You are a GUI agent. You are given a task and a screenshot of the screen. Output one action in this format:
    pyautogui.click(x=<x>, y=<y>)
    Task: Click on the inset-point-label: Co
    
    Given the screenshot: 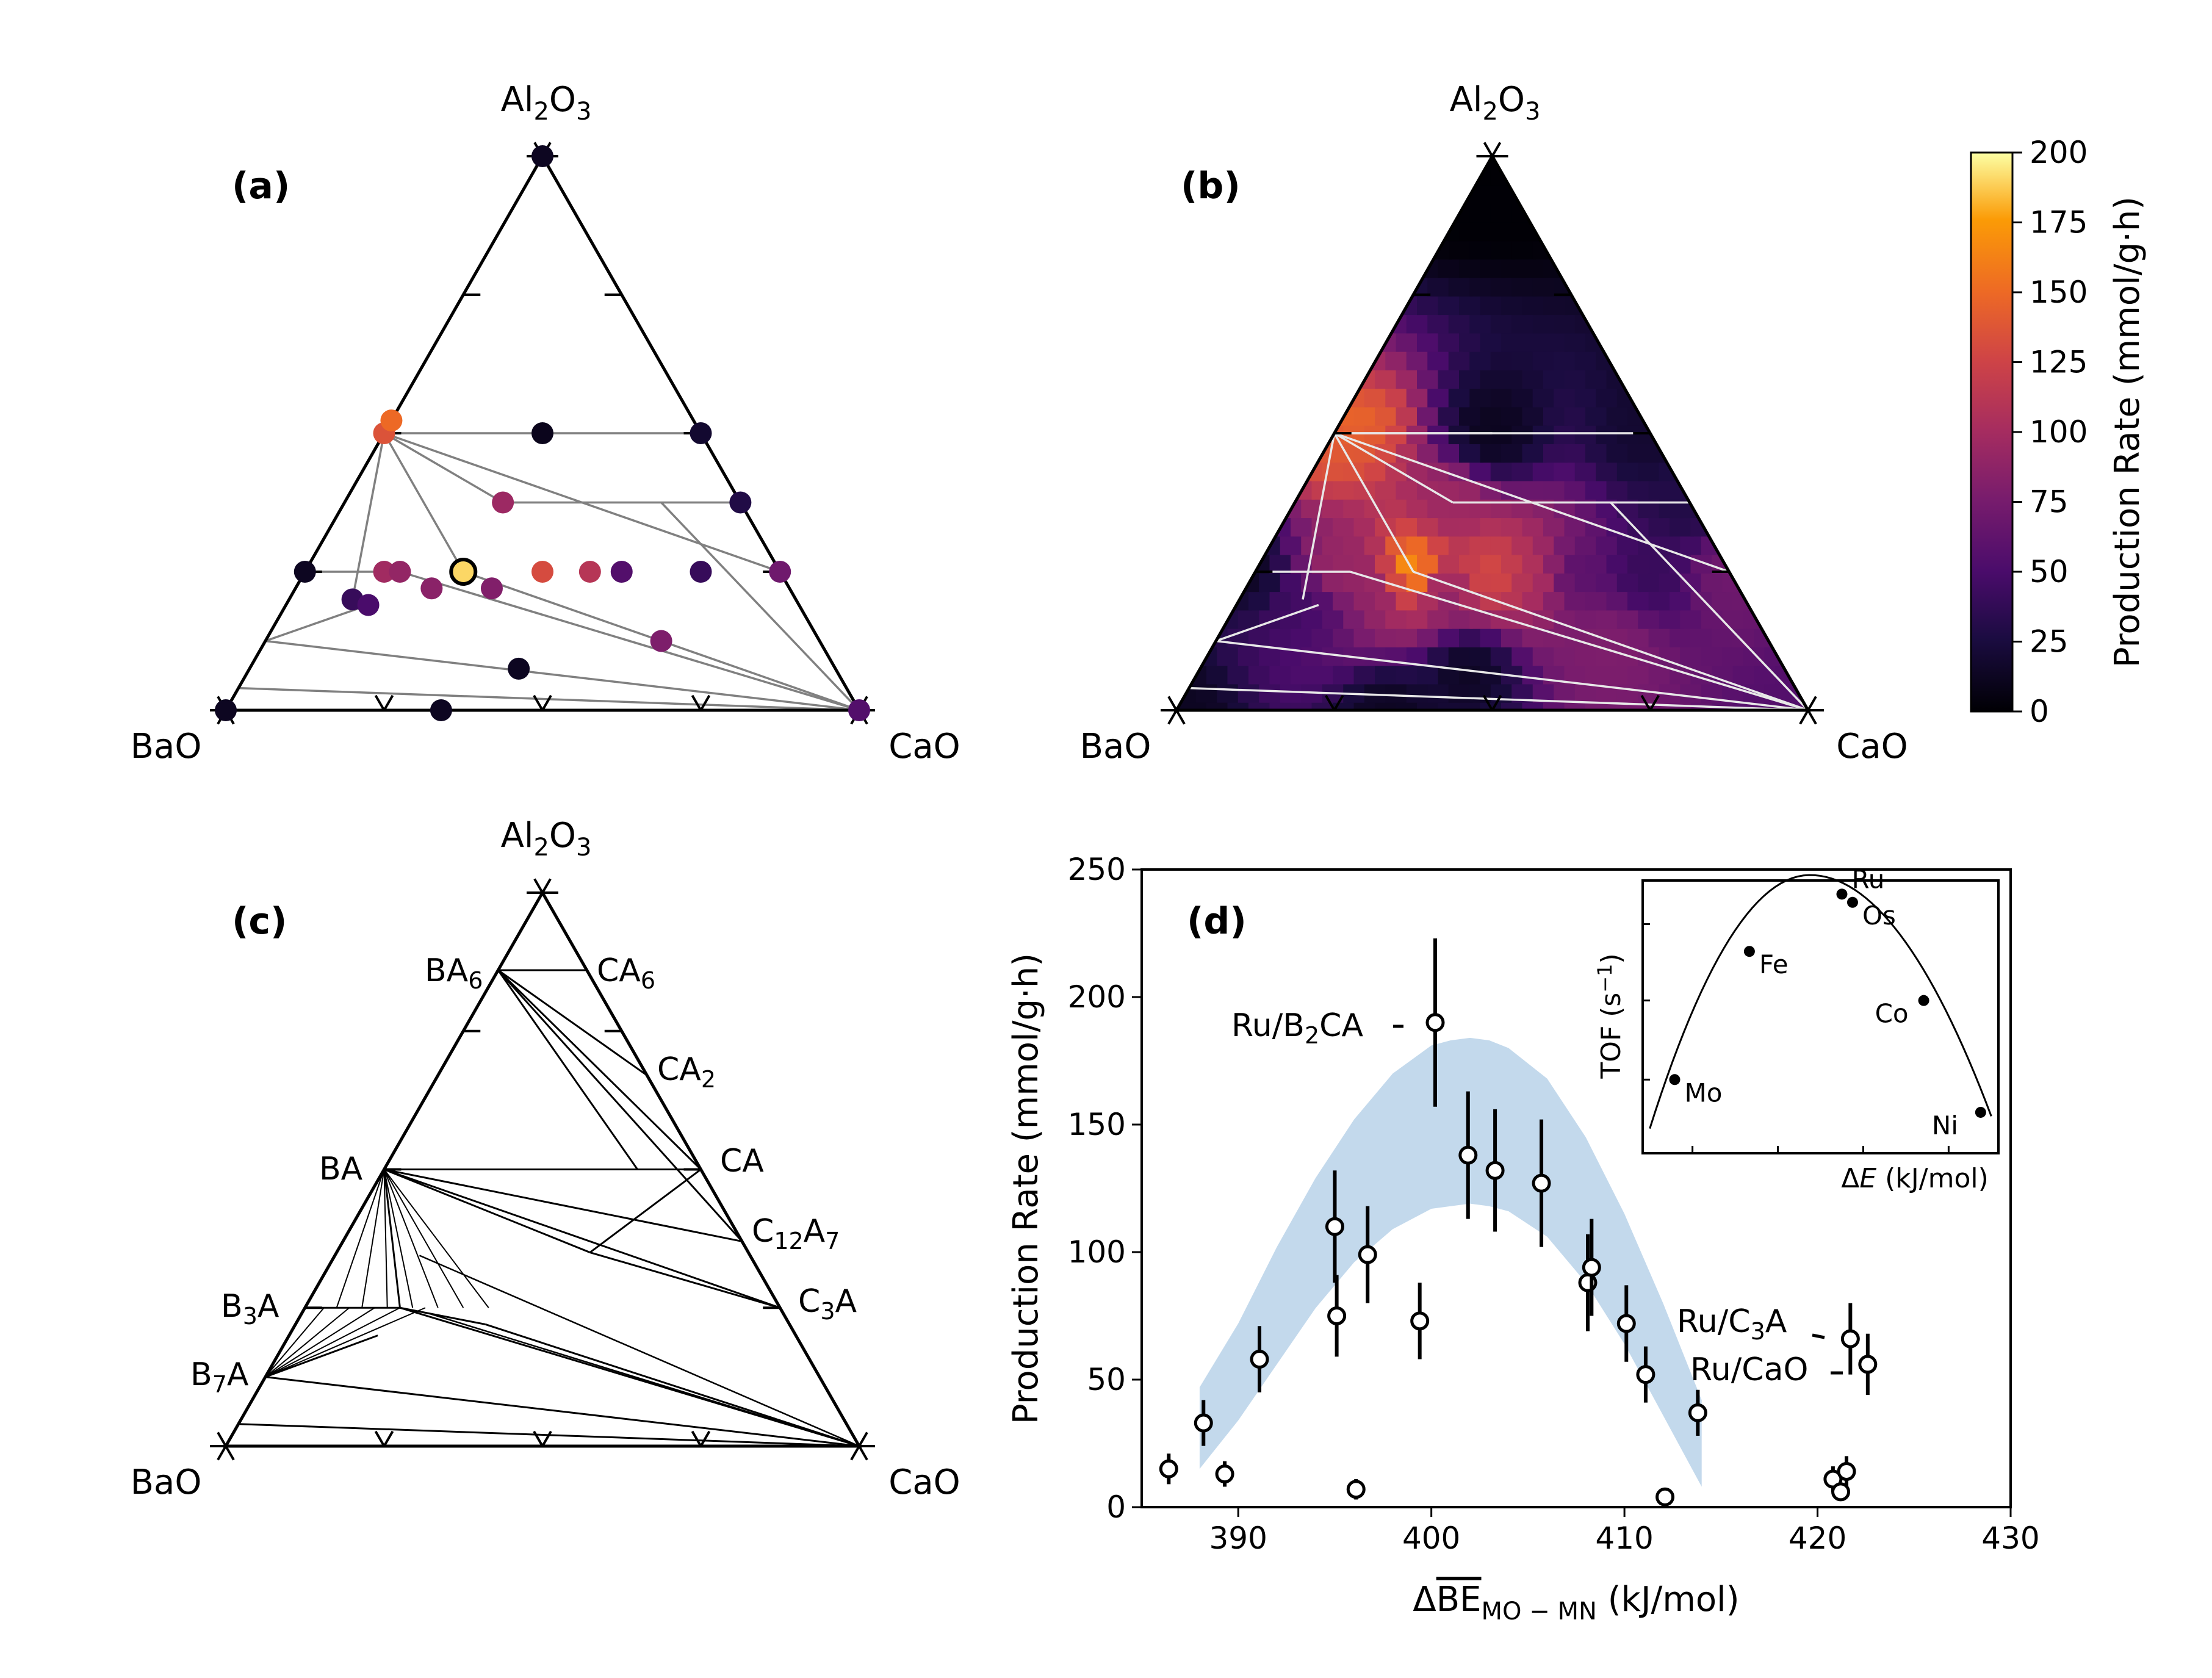 What is the action you would take?
    pyautogui.click(x=1892, y=1014)
    